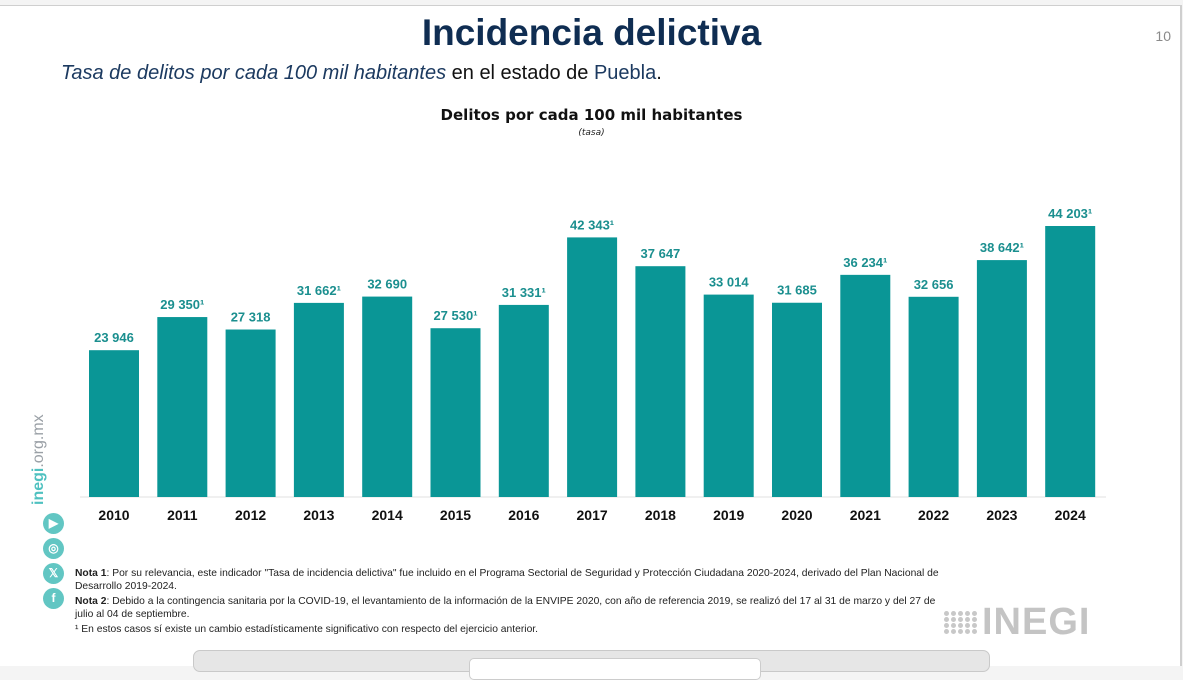 Image resolution: width=1183 pixels, height=680 pixels. Describe the element at coordinates (1070, 515) in the screenshot. I see `x-tick-2024: 2024` at that location.